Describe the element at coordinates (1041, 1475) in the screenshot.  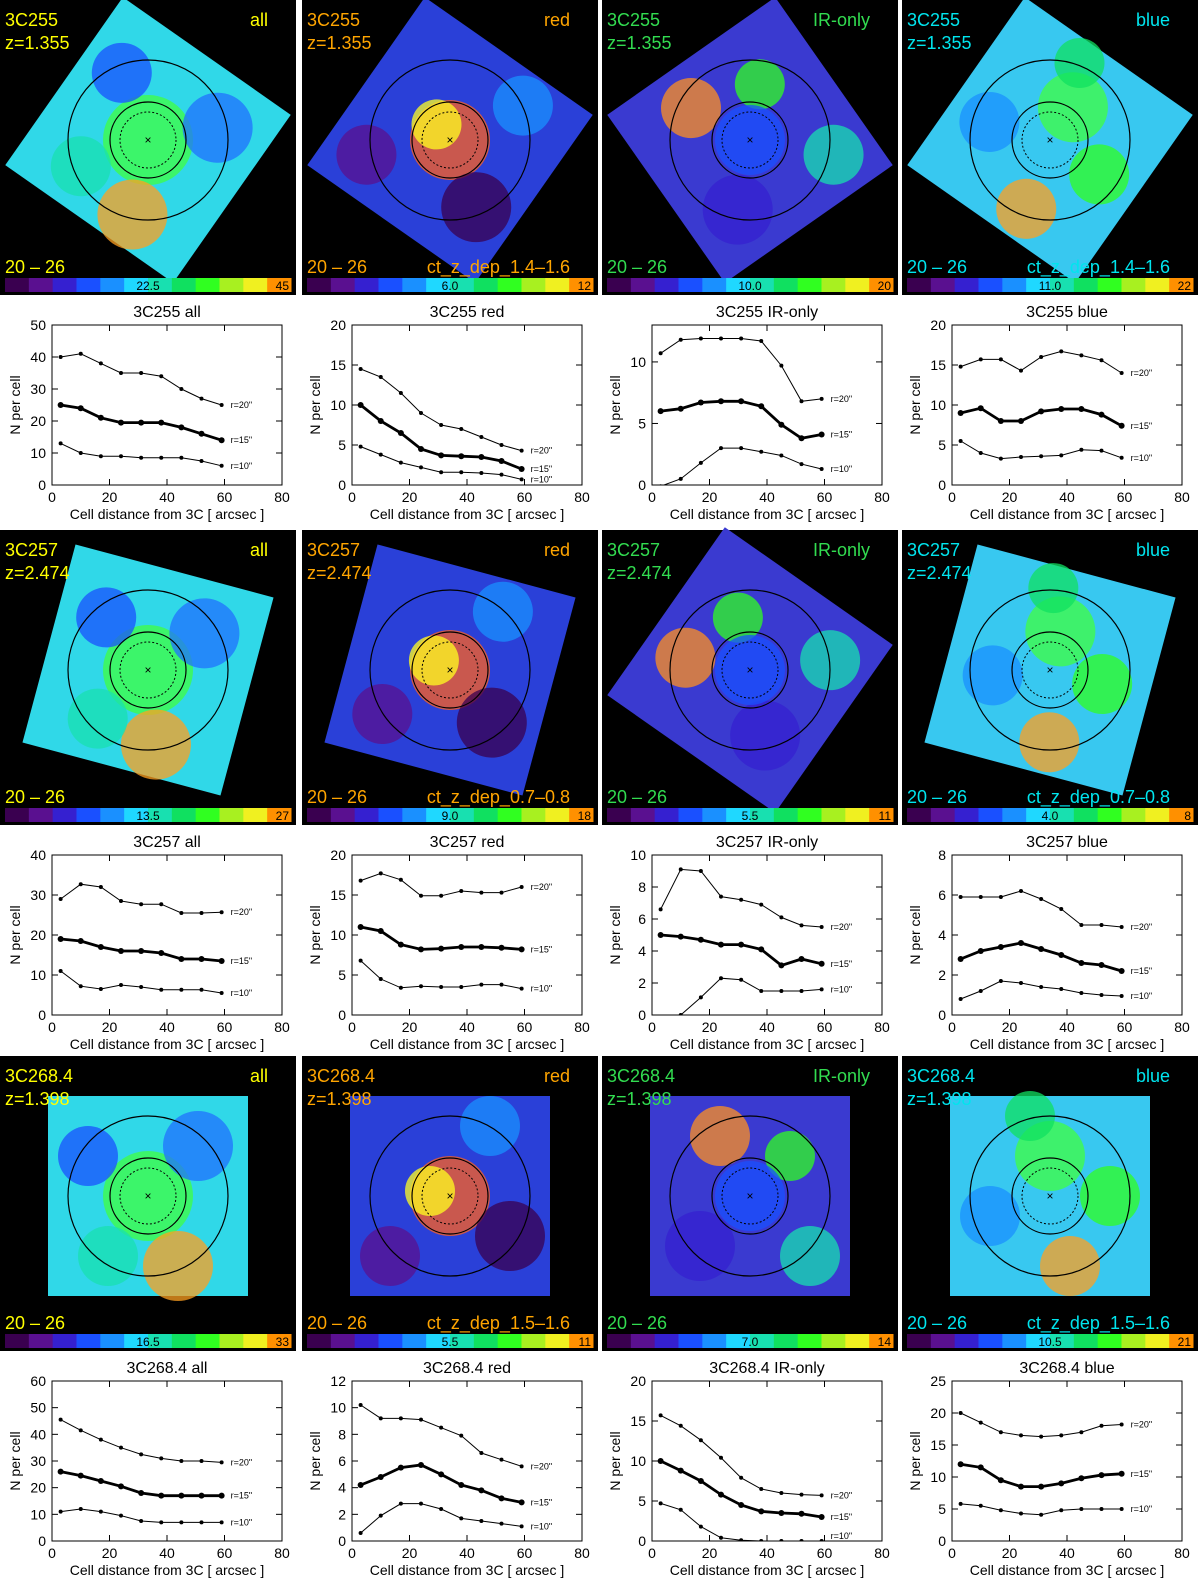
I see `series-line` at that location.